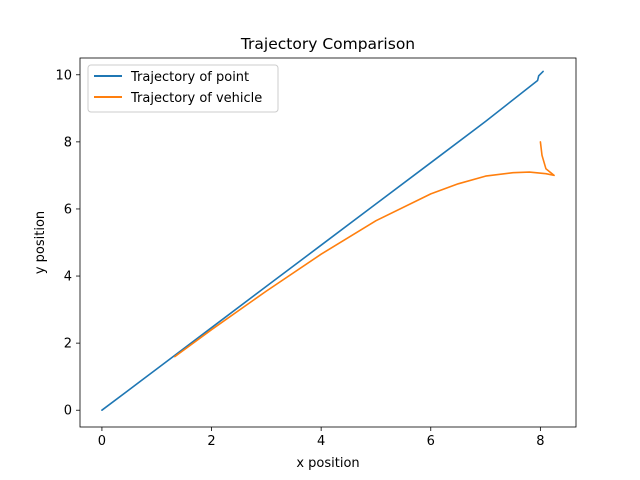 This screenshot has width=640, height=480. What do you see at coordinates (68, 142) in the screenshot?
I see `y-tick-label: 8` at bounding box center [68, 142].